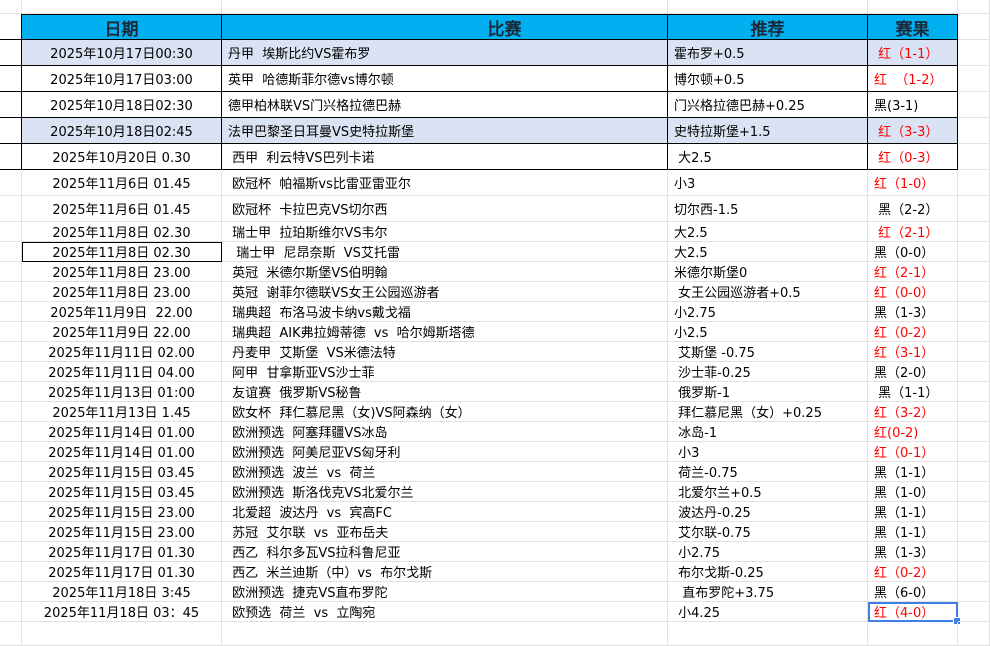 This screenshot has width=990, height=646. What do you see at coordinates (122, 472) in the screenshot?
I see `date-cell: 2025年11月15日 03.45` at bounding box center [122, 472].